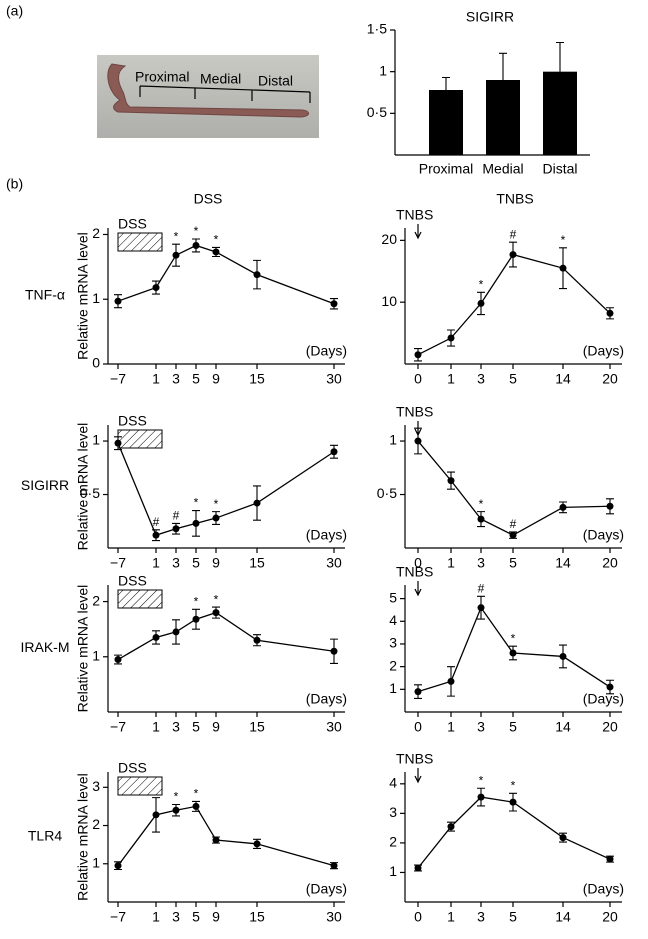  I want to click on treatment-label: TNBS, so click(414, 412).